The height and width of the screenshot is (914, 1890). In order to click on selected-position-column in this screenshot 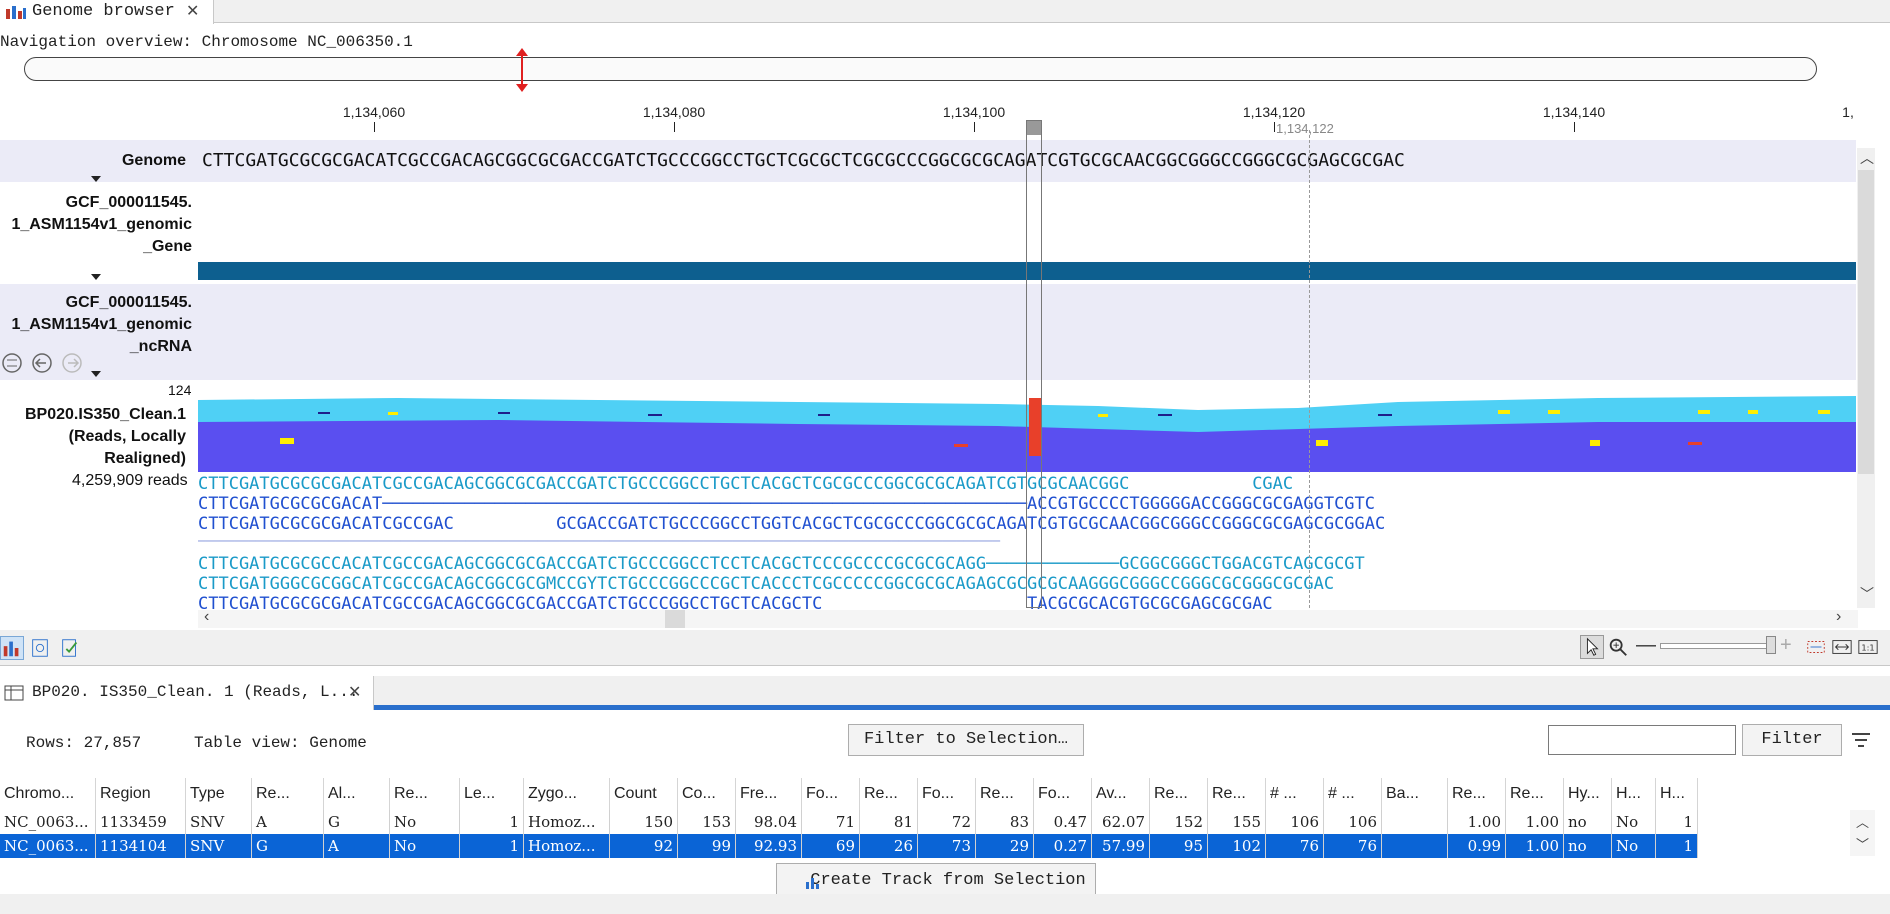, I will do `click(1034, 364)`.